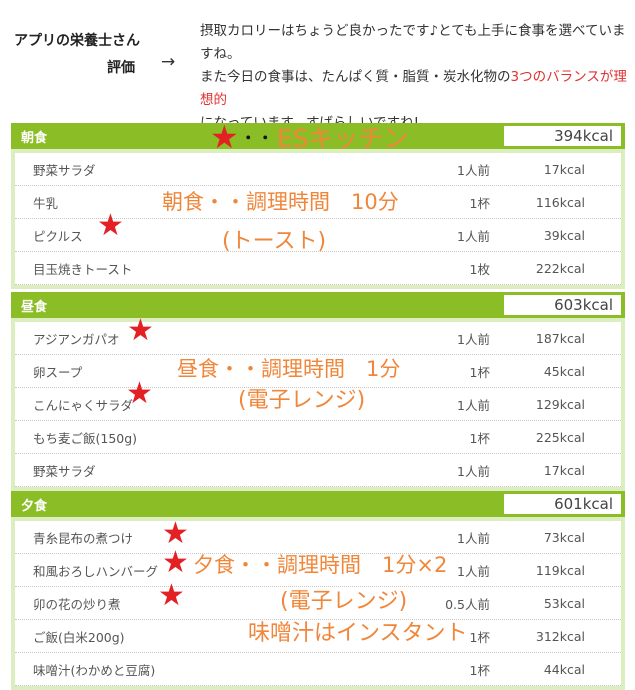 This screenshot has width=635, height=690. I want to click on dinner-header-bar: 夕食 601kcal, so click(318, 504).